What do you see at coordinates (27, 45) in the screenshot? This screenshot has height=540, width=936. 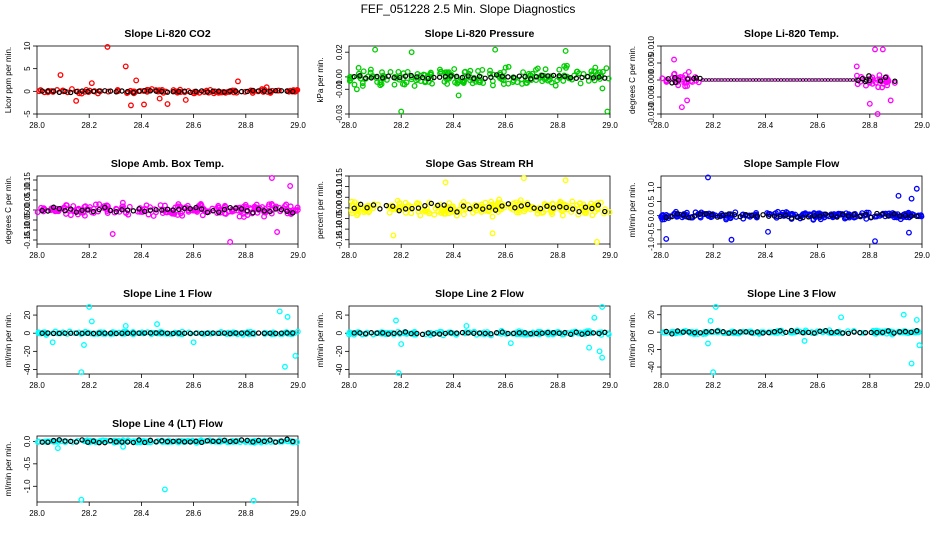 I see `y-tick-label: 10` at bounding box center [27, 45].